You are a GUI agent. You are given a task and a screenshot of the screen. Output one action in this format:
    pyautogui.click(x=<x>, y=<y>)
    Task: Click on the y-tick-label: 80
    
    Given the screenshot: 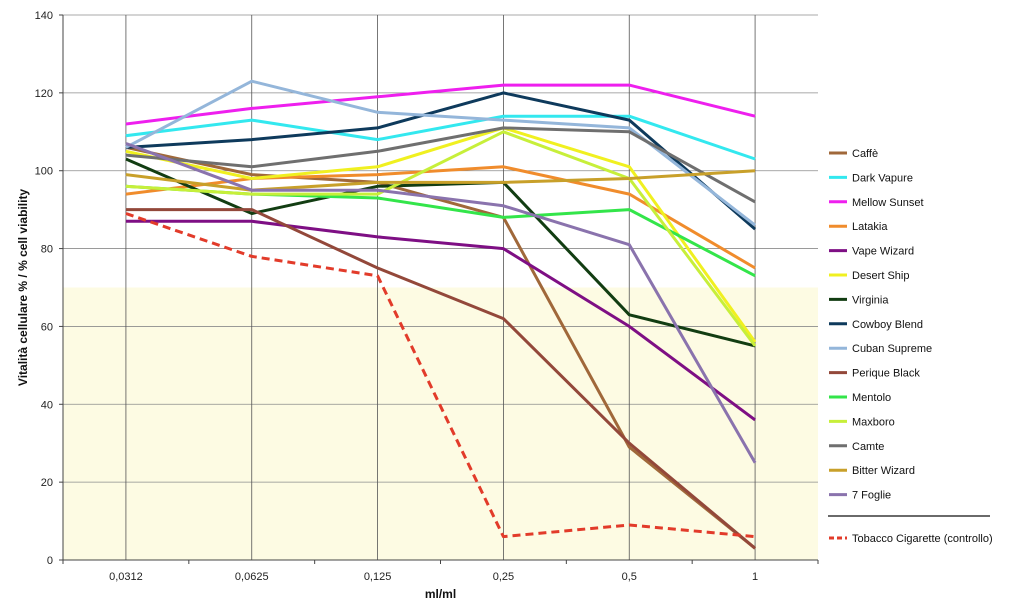 What is the action you would take?
    pyautogui.click(x=47, y=250)
    